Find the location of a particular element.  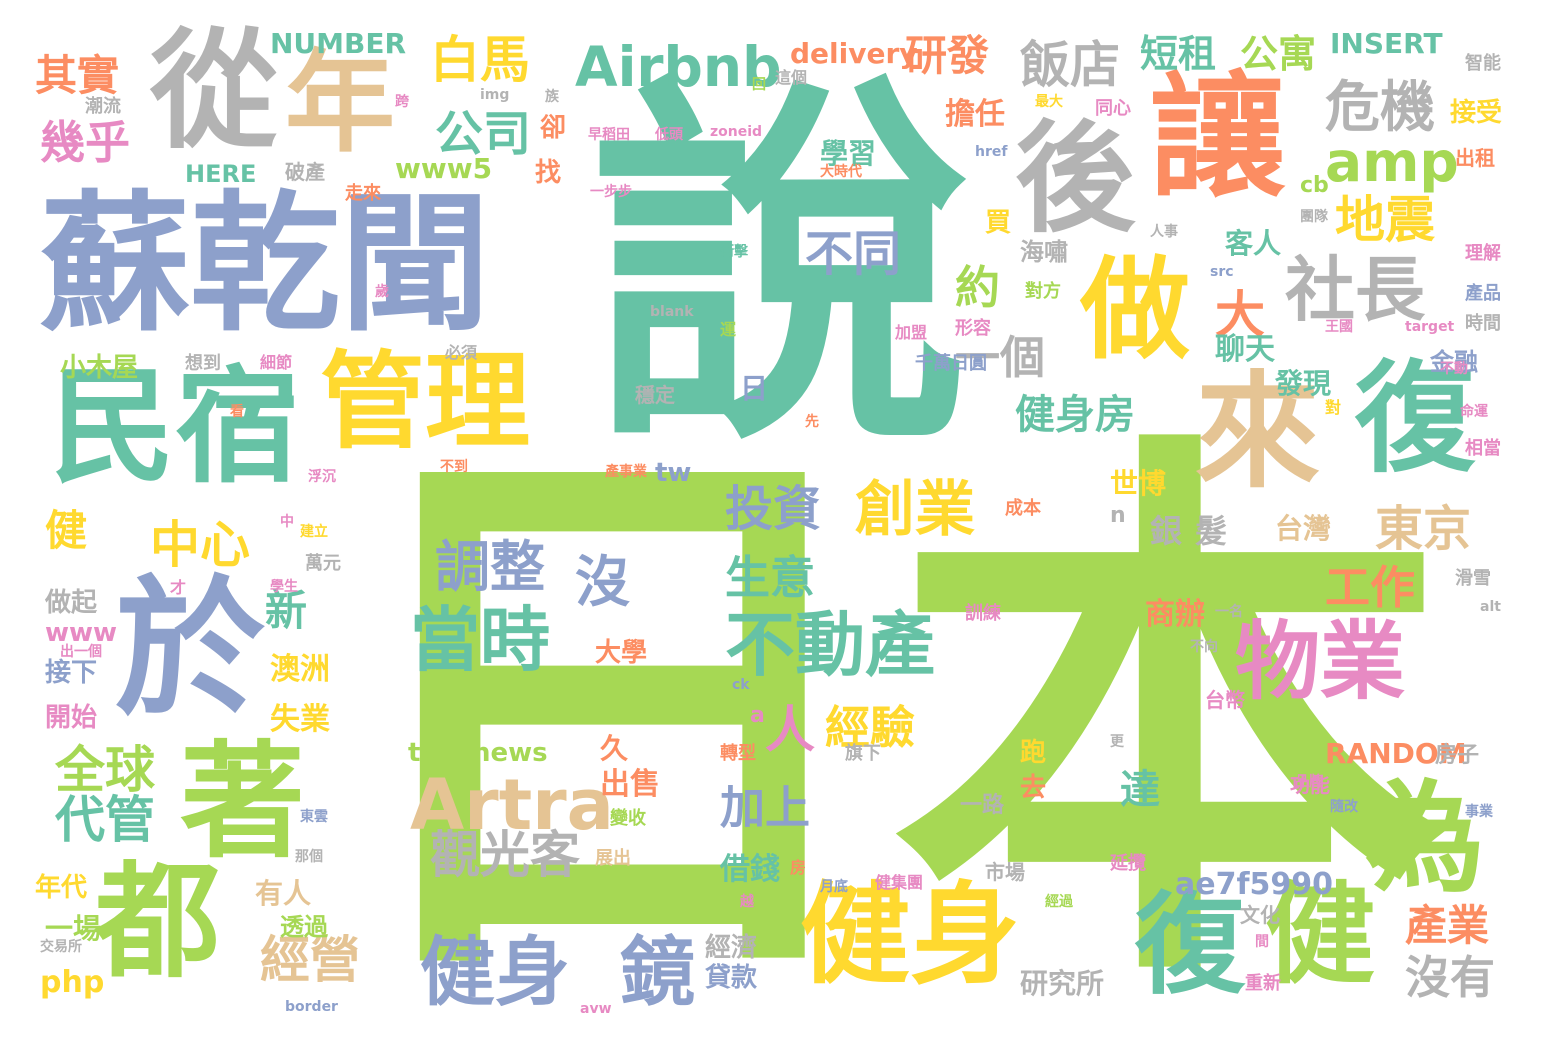

word: 潮流 is located at coordinates (103, 106).